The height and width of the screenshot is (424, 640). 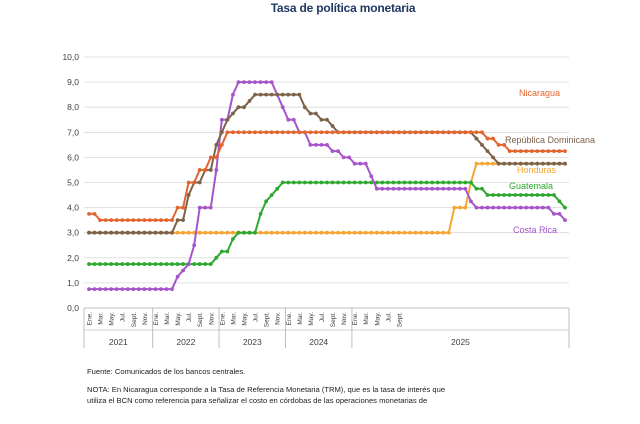 What do you see at coordinates (73, 107) in the screenshot?
I see `y-tick-label: 8,0` at bounding box center [73, 107].